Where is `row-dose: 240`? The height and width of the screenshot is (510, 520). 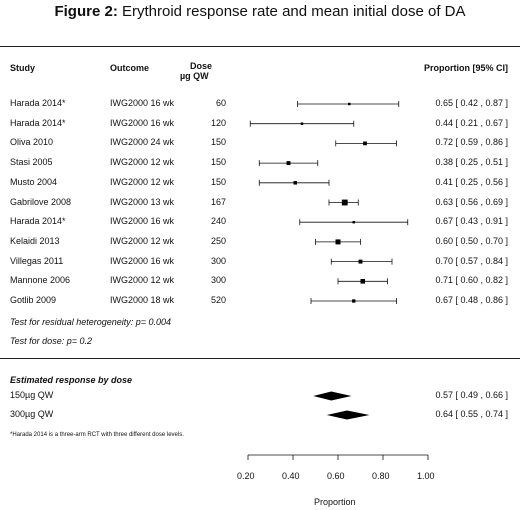 row-dose: 240 is located at coordinates (218, 221).